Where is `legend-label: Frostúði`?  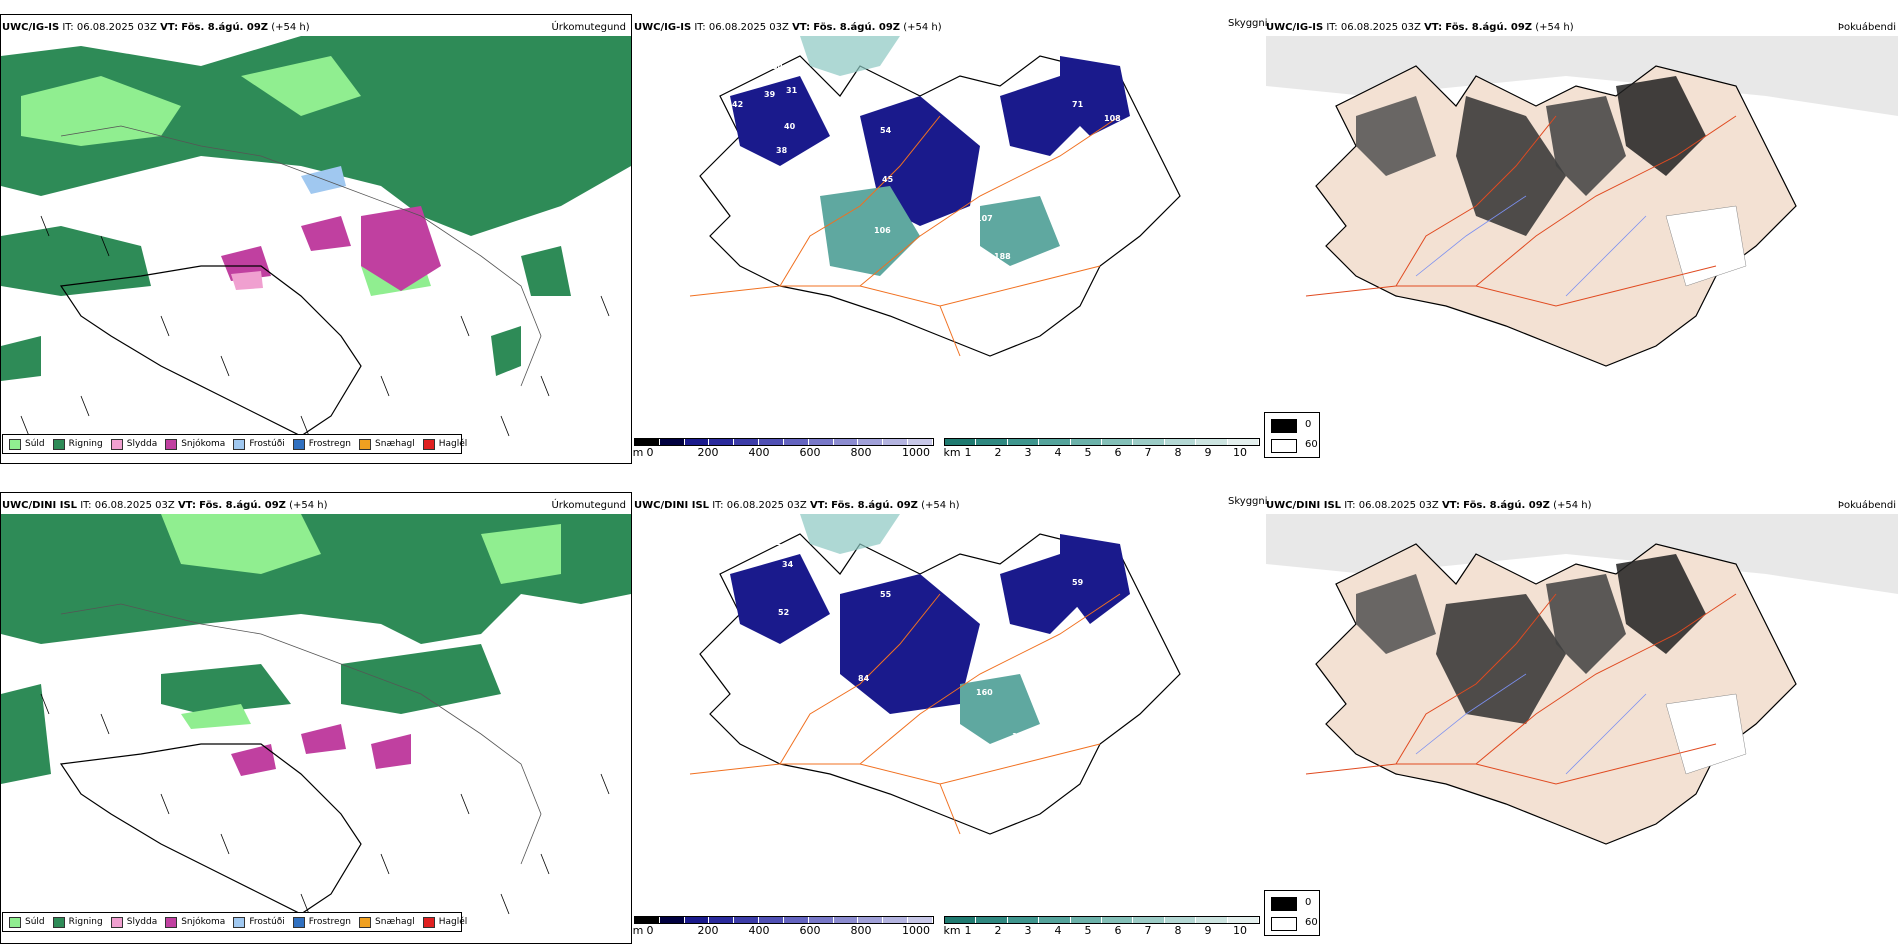 legend-label: Frostúði is located at coordinates (267, 922).